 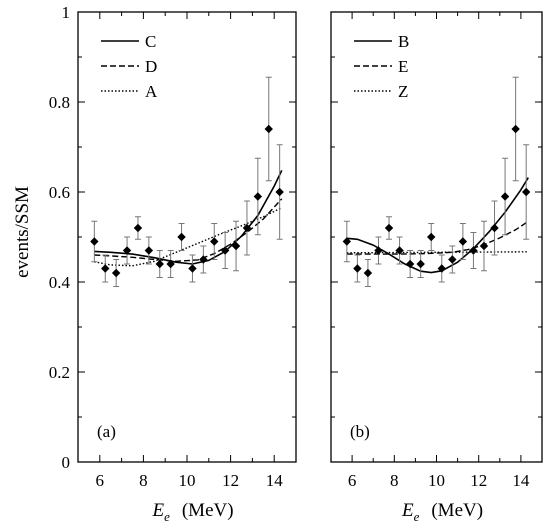 What do you see at coordinates (59, 372) in the screenshot?
I see `y-tick-label: 0.2` at bounding box center [59, 372].